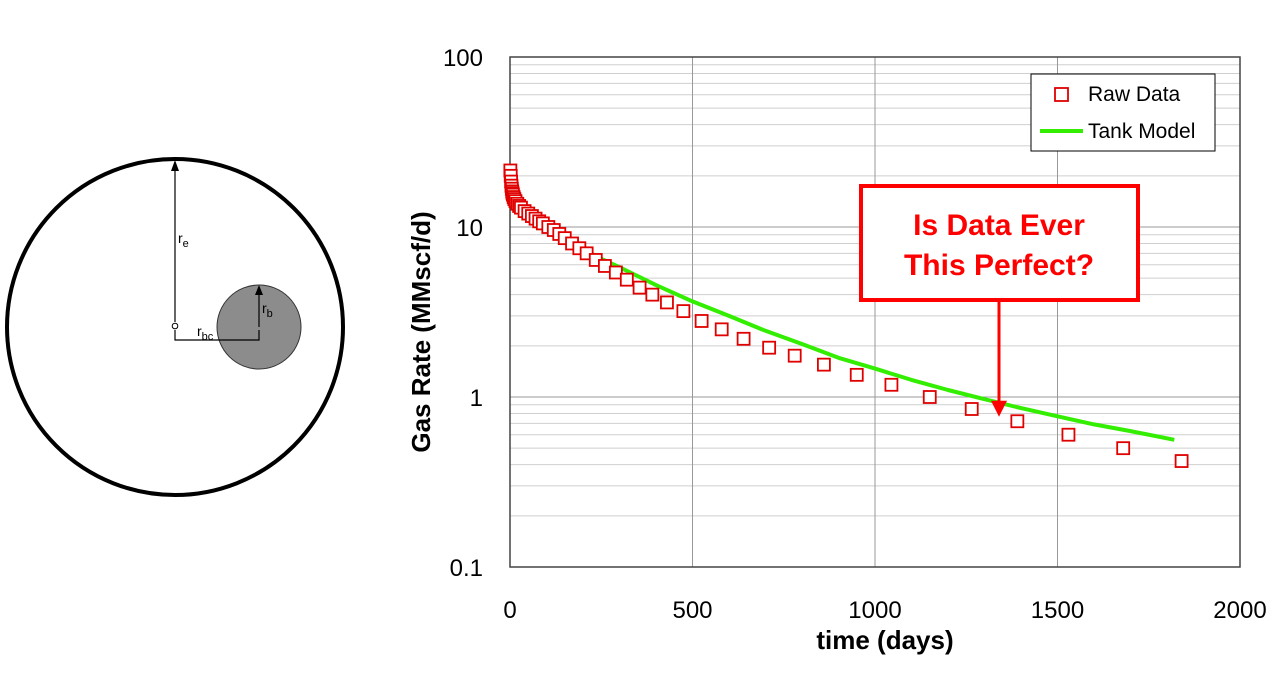 The image size is (1287, 676). Describe the element at coordinates (476, 398) in the screenshot. I see `y-tick-label: 1` at that location.